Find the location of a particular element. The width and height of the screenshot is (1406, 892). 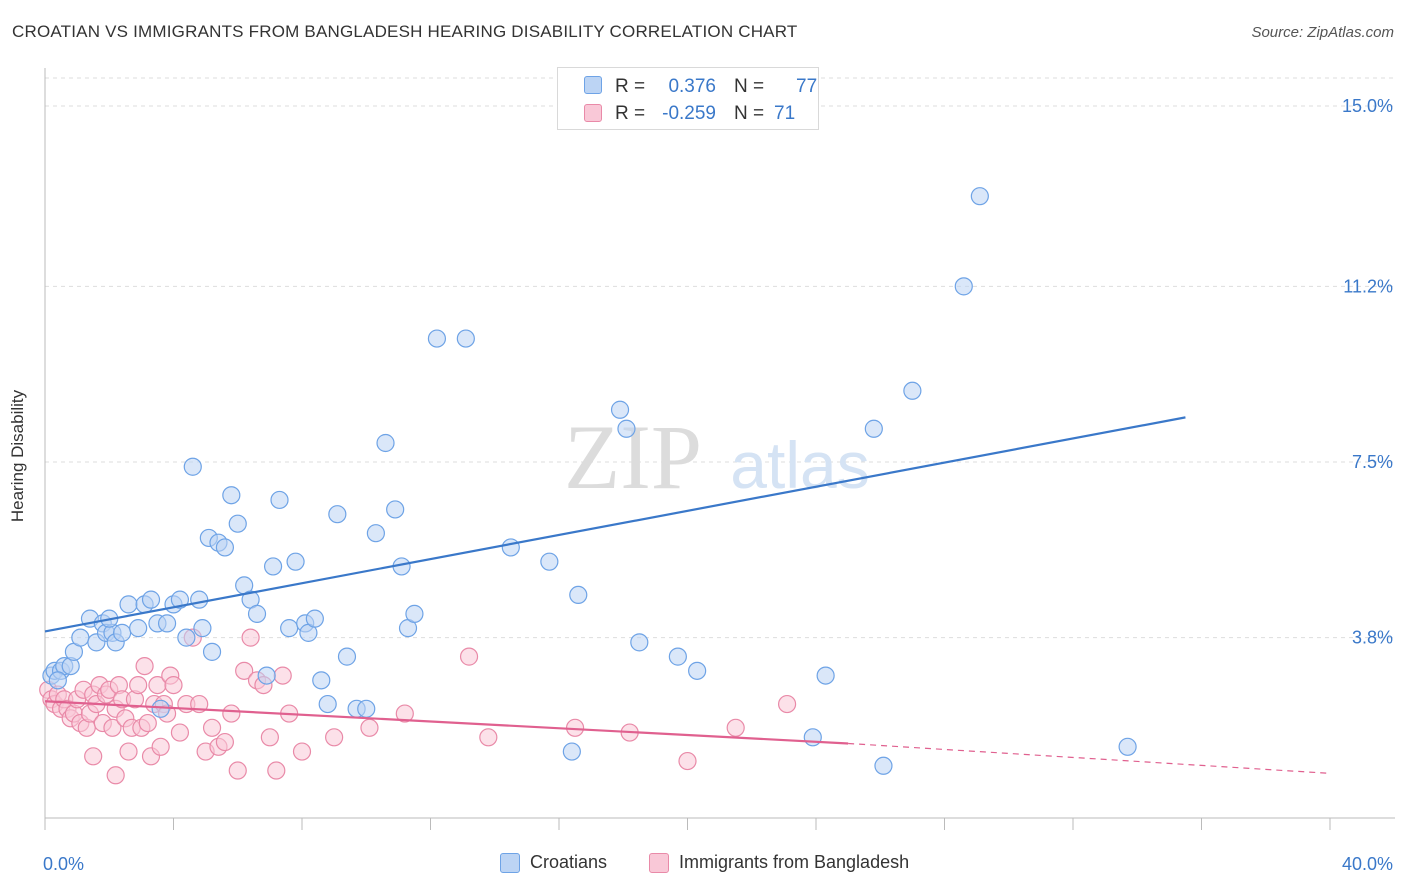

series-bangladesh-points is located at coordinates (418, 706).